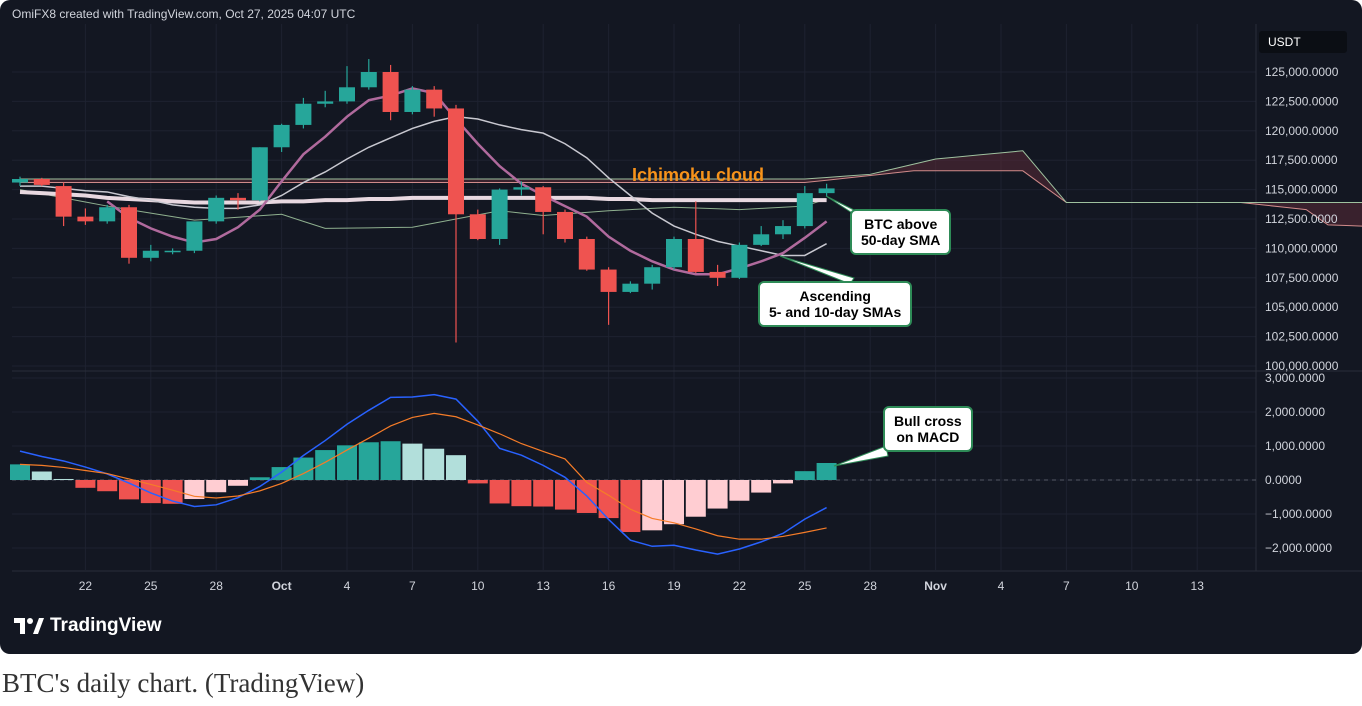 This screenshot has height=706, width=1362. I want to click on time-tick-label: 4, so click(347, 586).